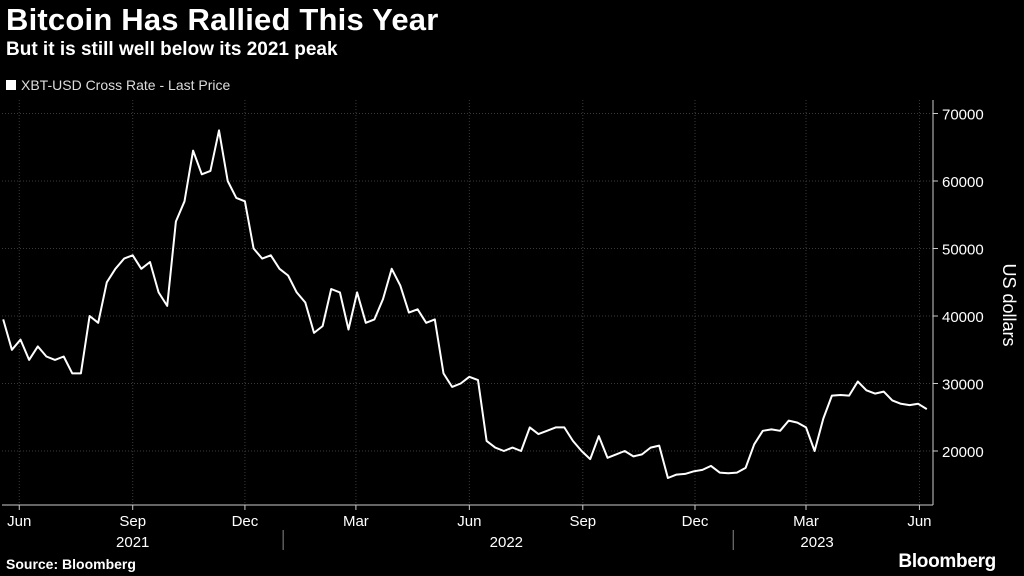  I want to click on y-tick-label: 30000, so click(963, 385).